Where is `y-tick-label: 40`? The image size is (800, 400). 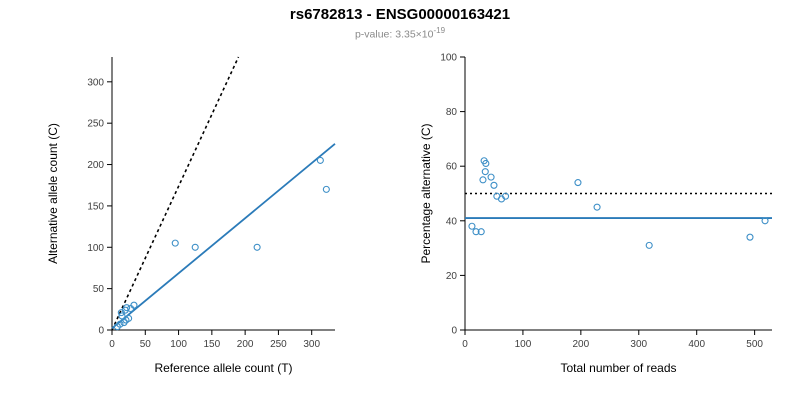
y-tick-label: 40 is located at coordinates (452, 221).